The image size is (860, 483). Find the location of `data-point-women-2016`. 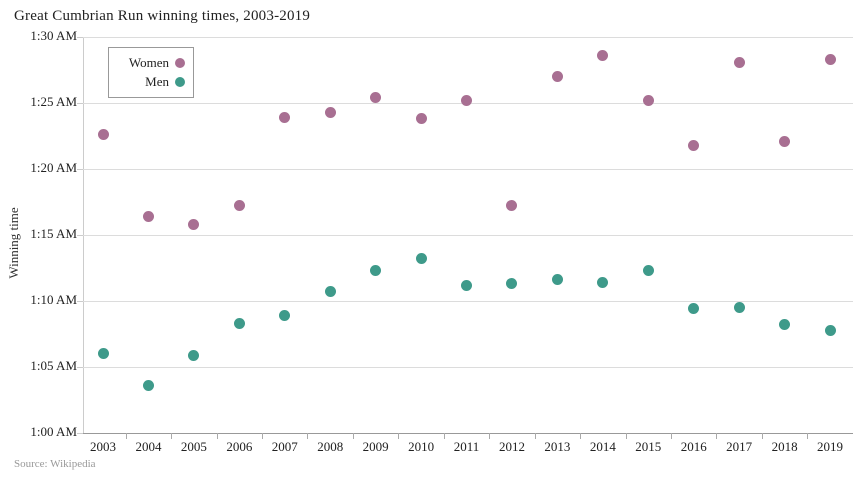

data-point-women-2016 is located at coordinates (694, 145).